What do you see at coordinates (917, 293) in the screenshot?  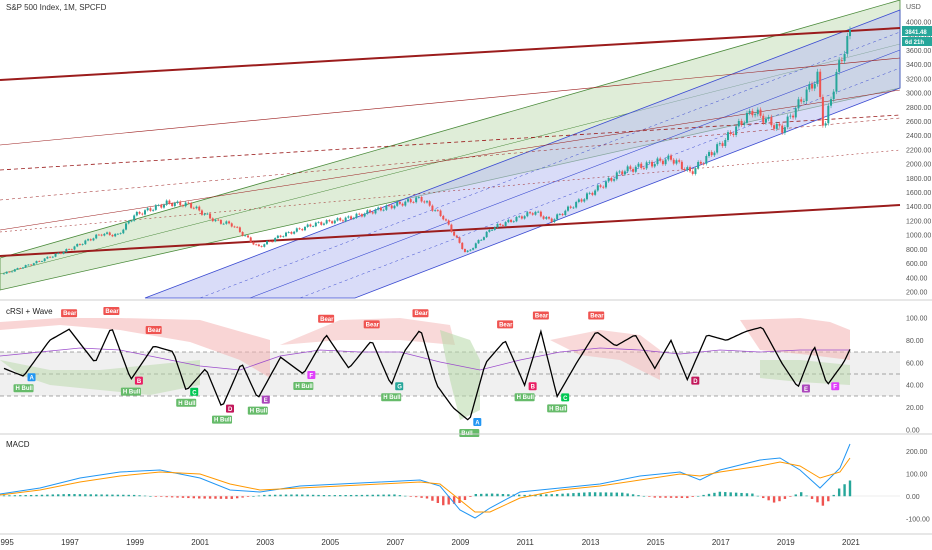 I see `price-tick-label: 200.00` at bounding box center [917, 293].